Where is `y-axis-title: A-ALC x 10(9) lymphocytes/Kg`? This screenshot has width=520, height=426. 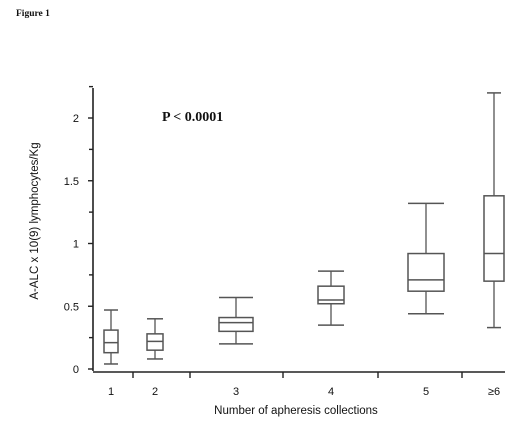
y-axis-title: A-ALC x 10(9) lymphocytes/Kg is located at coordinates (35, 220).